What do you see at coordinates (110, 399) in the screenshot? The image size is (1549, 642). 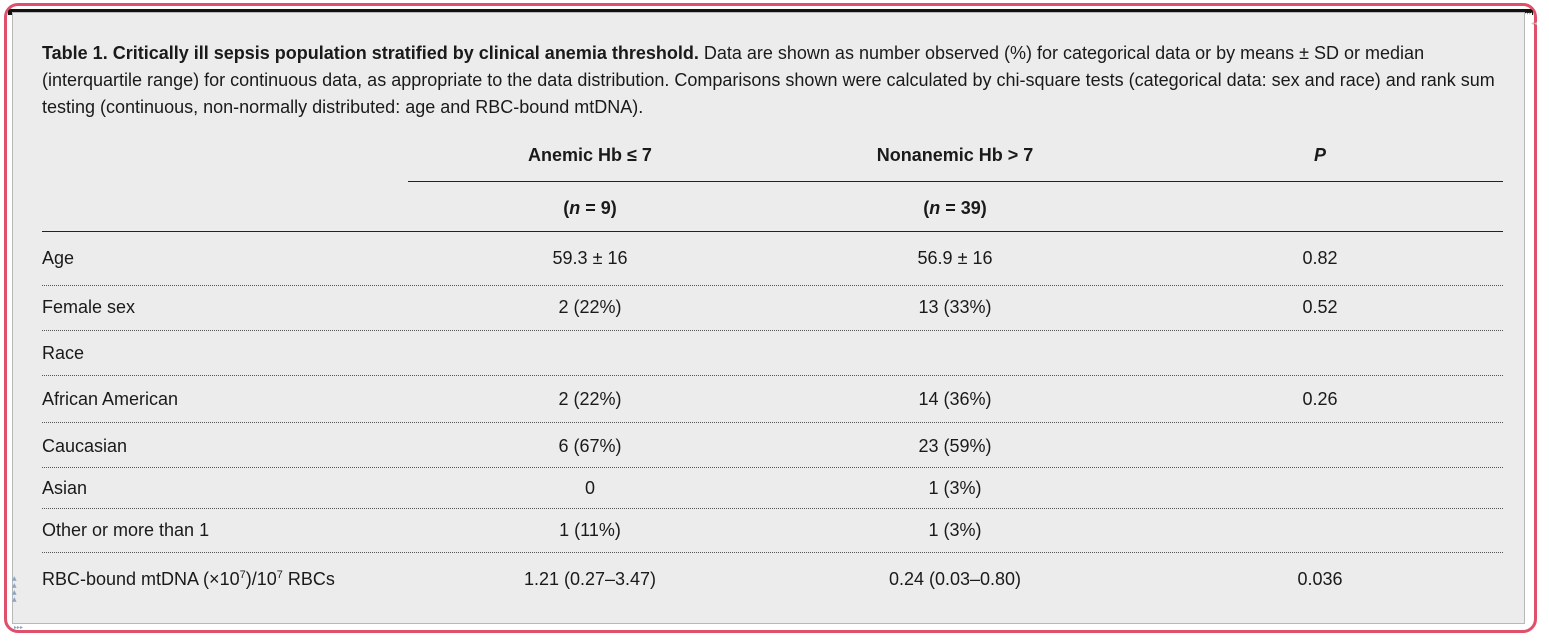 I see `row-label: African American` at bounding box center [110, 399].